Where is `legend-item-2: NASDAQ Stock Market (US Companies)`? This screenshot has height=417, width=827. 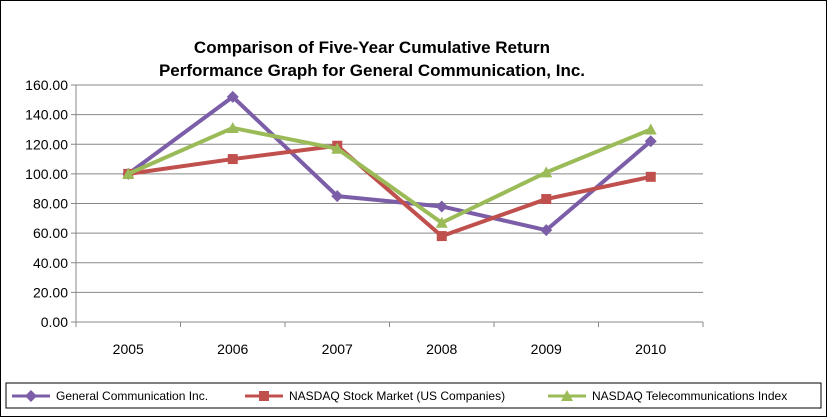 legend-item-2: NASDAQ Stock Market (US Companies) is located at coordinates (375, 396).